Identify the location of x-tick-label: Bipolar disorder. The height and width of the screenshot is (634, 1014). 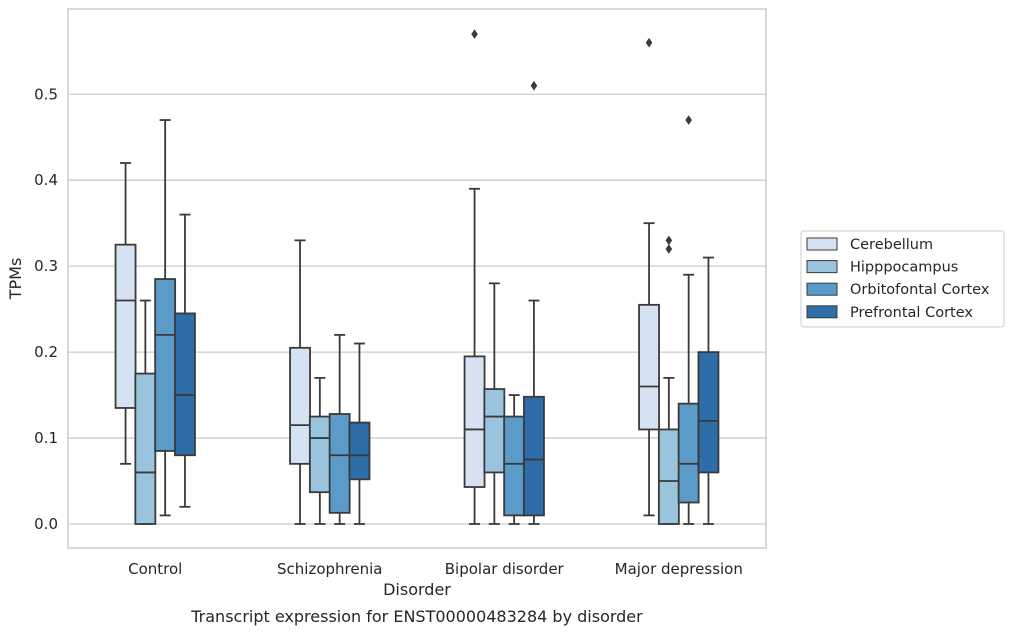
(505, 569).